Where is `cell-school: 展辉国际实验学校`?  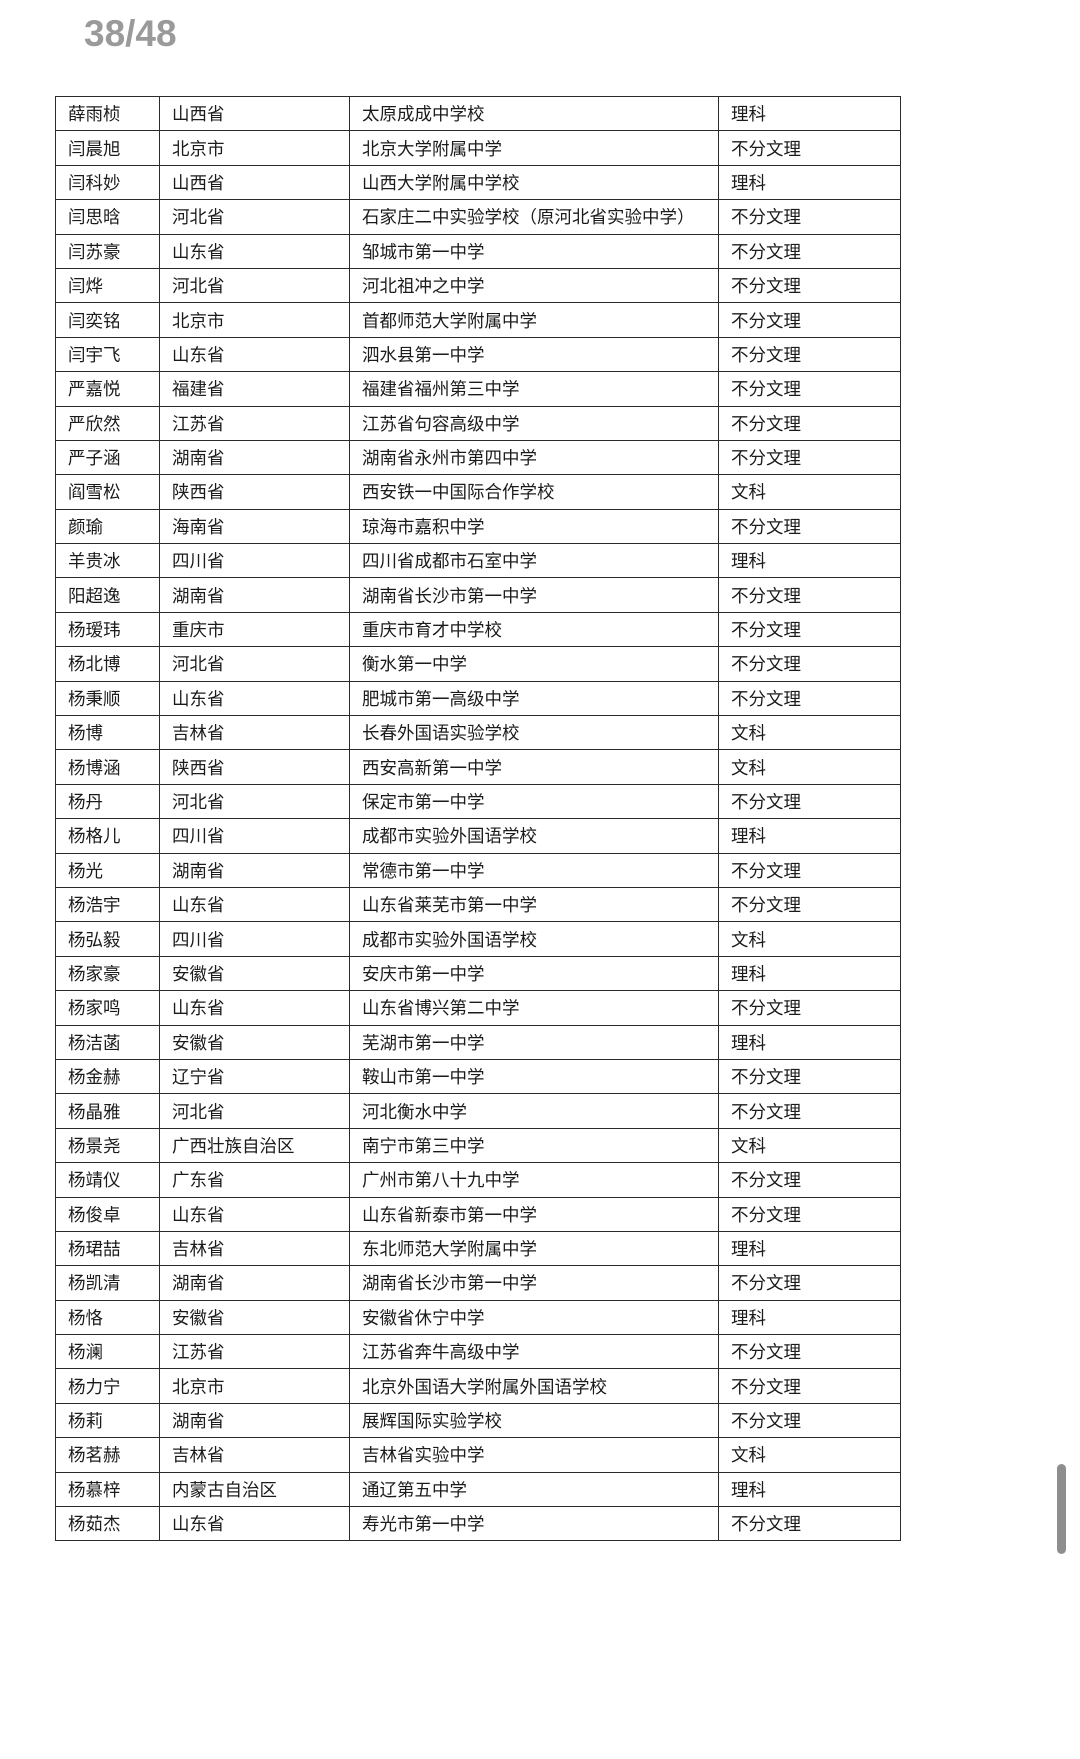 cell-school: 展辉国际实验学校 is located at coordinates (534, 1420).